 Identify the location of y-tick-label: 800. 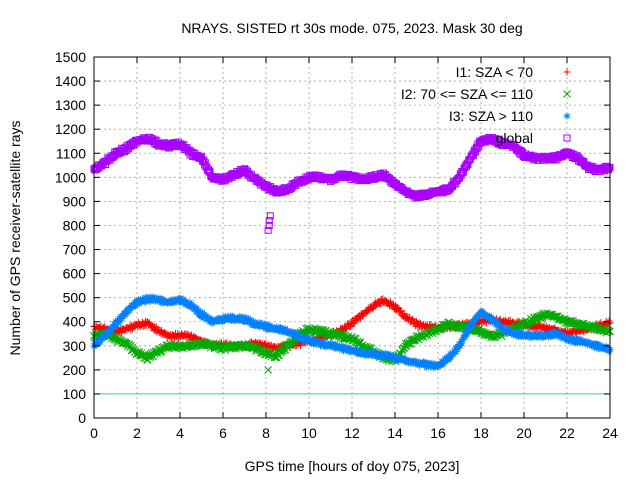
(75, 225).